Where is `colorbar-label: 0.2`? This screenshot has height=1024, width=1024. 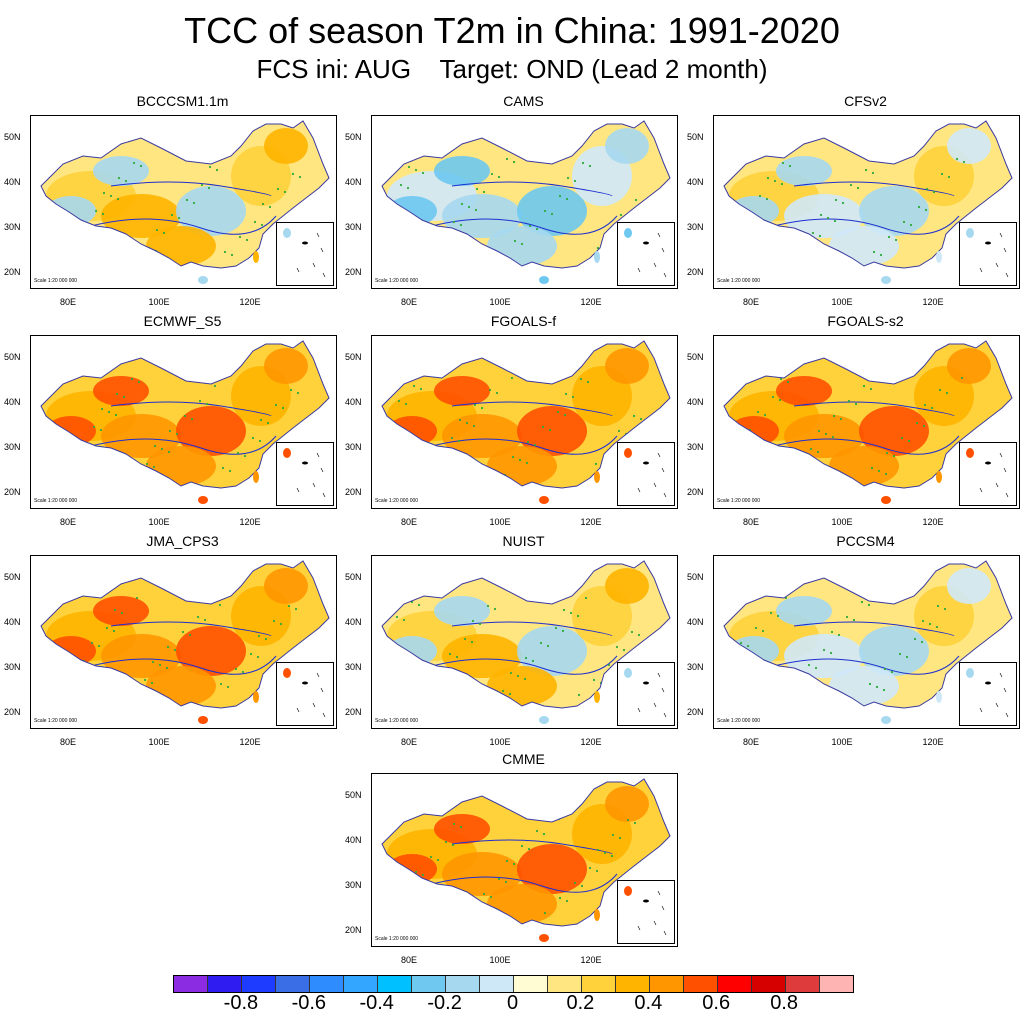 colorbar-label: 0.2 is located at coordinates (580, 1003).